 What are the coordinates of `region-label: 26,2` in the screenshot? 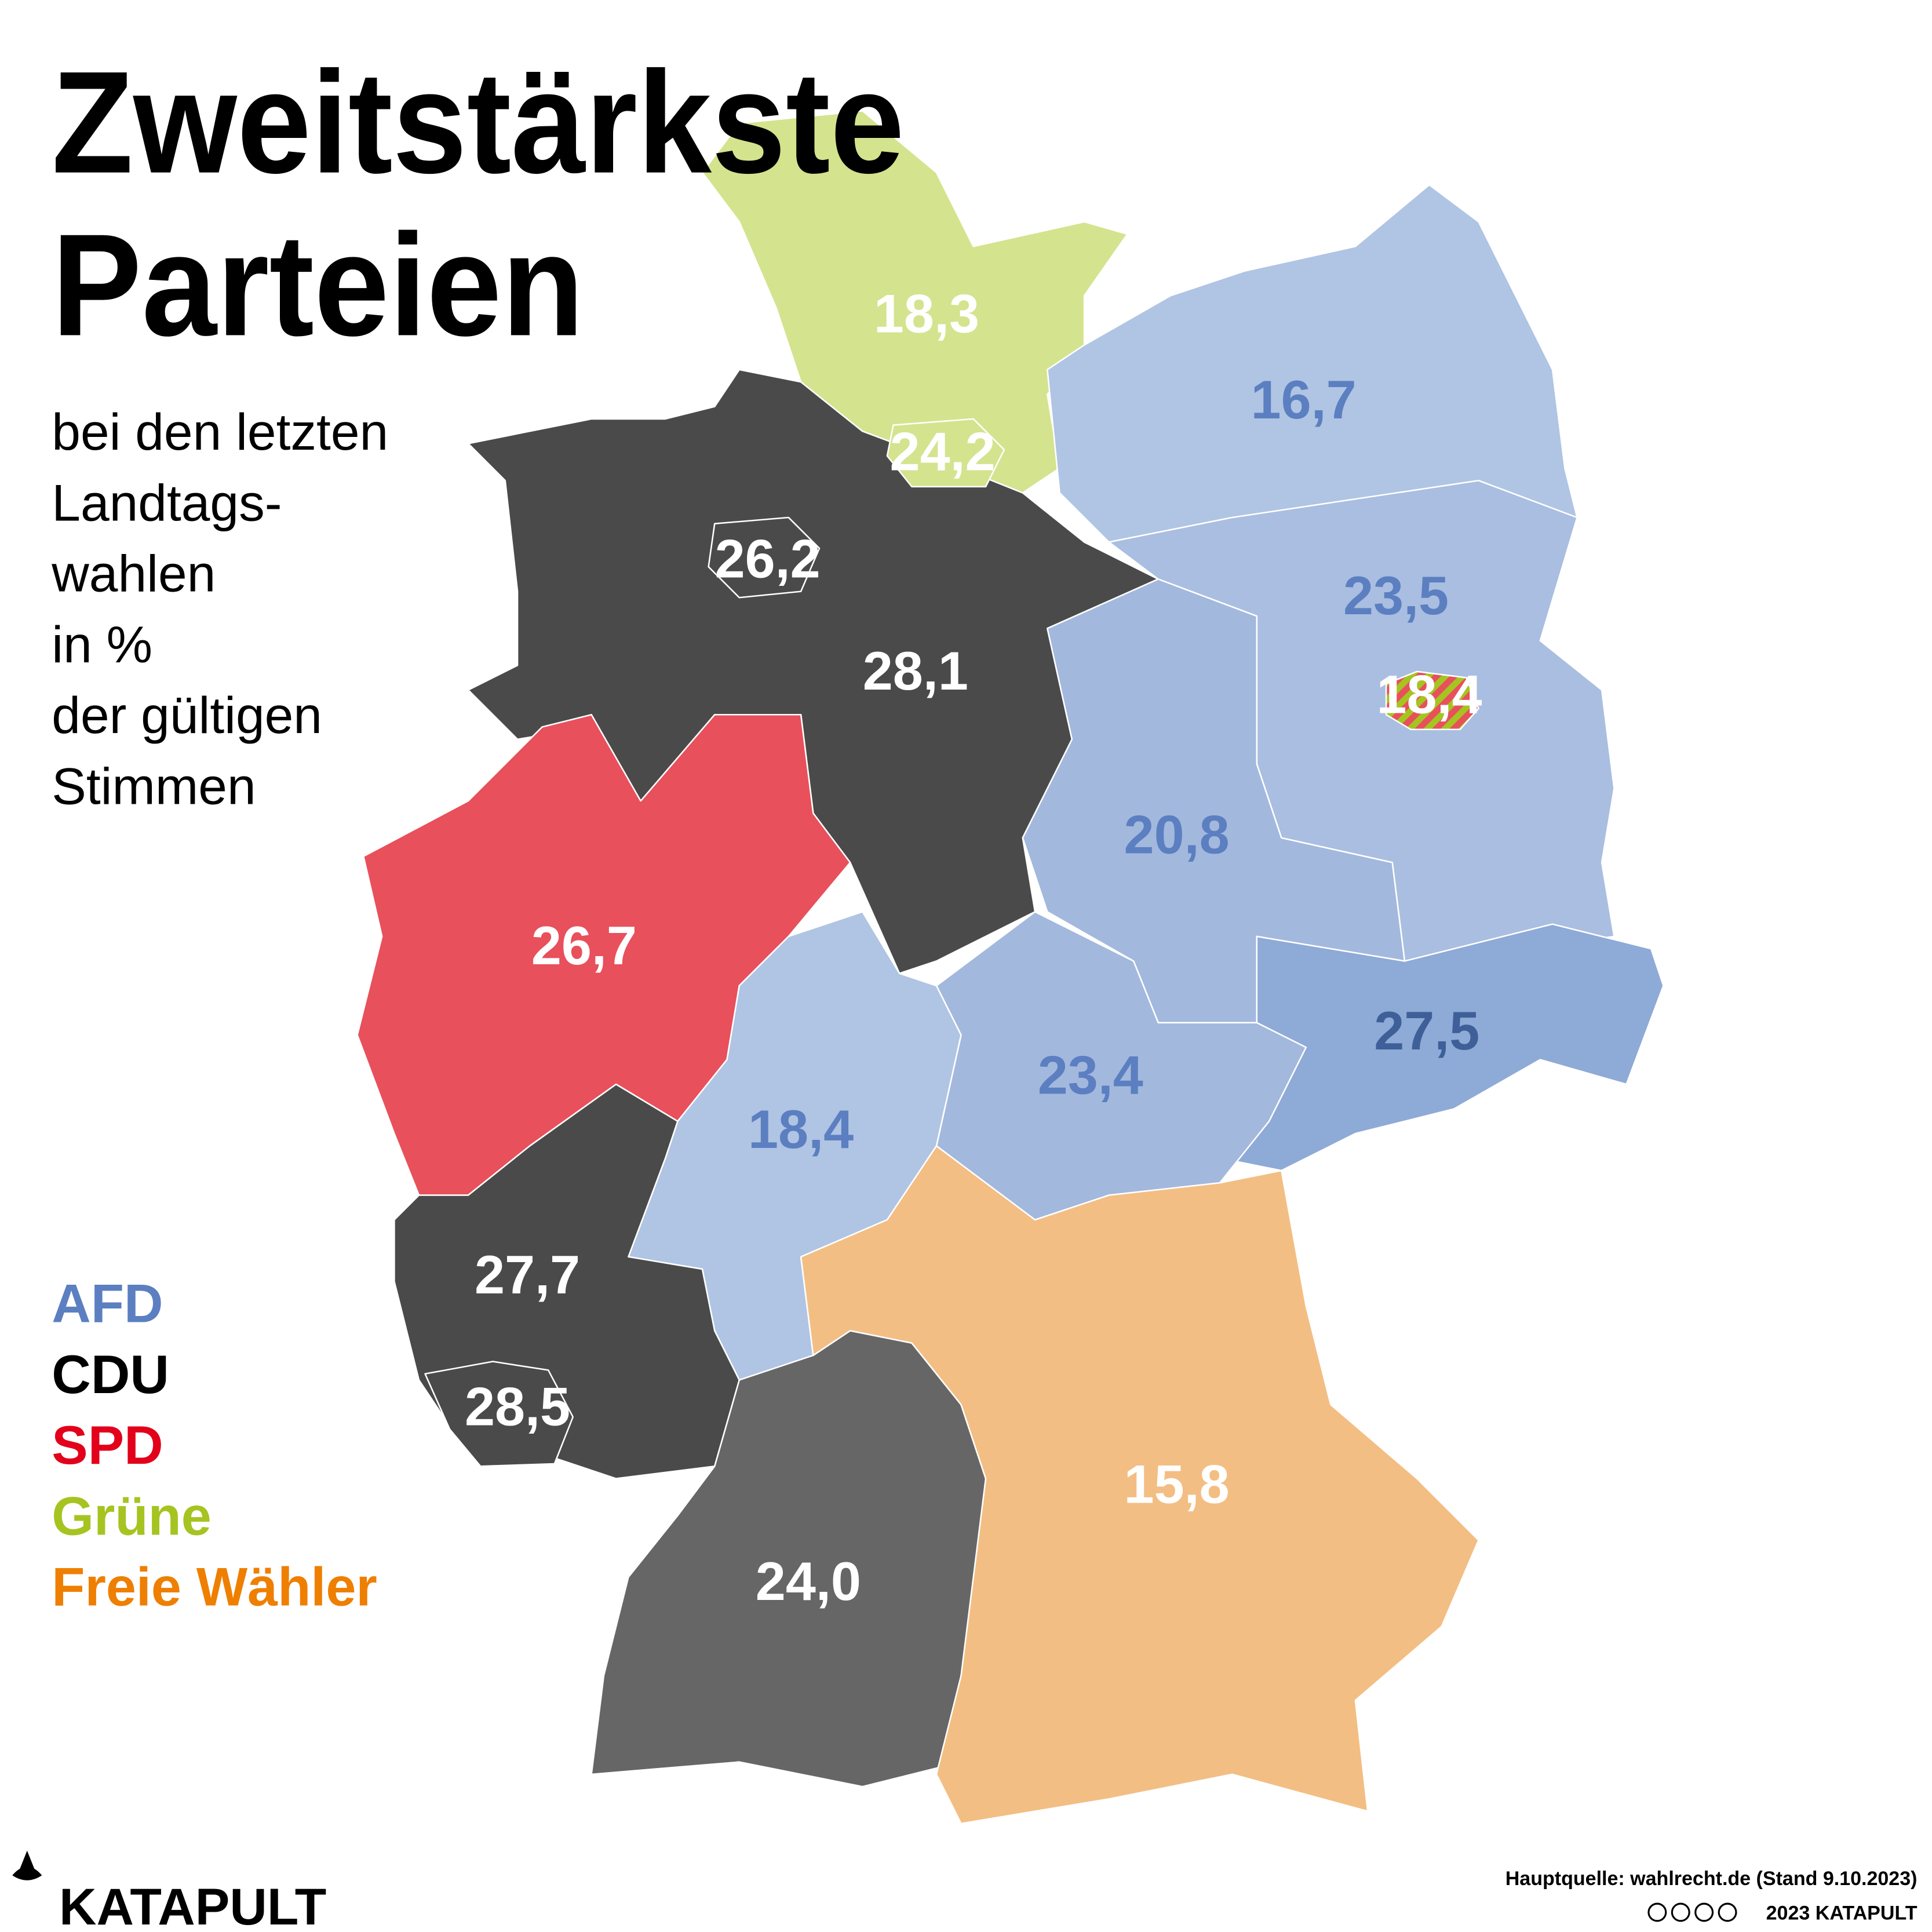 It's located at (768, 559).